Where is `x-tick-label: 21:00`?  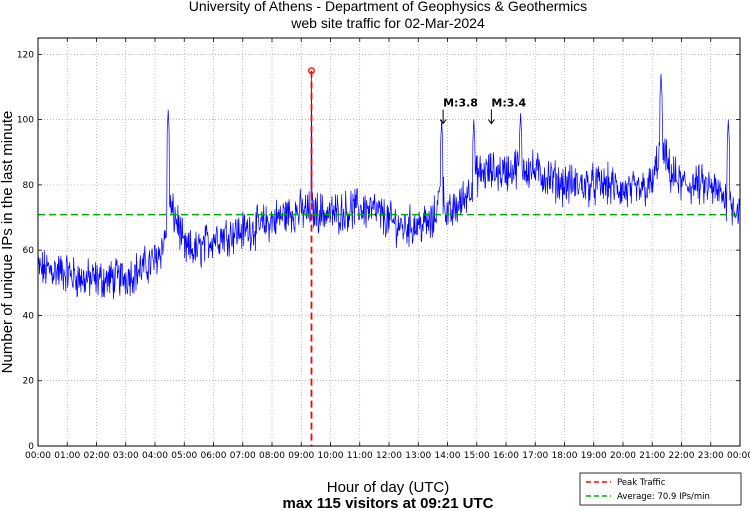
x-tick-label: 21:00 is located at coordinates (652, 456).